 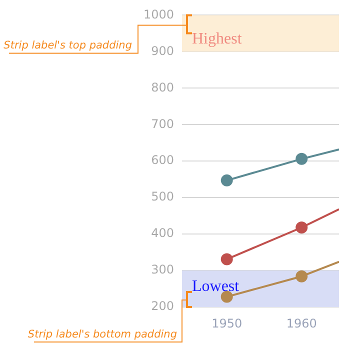 What do you see at coordinates (162, 87) in the screenshot?
I see `y-tick-label: 800` at bounding box center [162, 87].